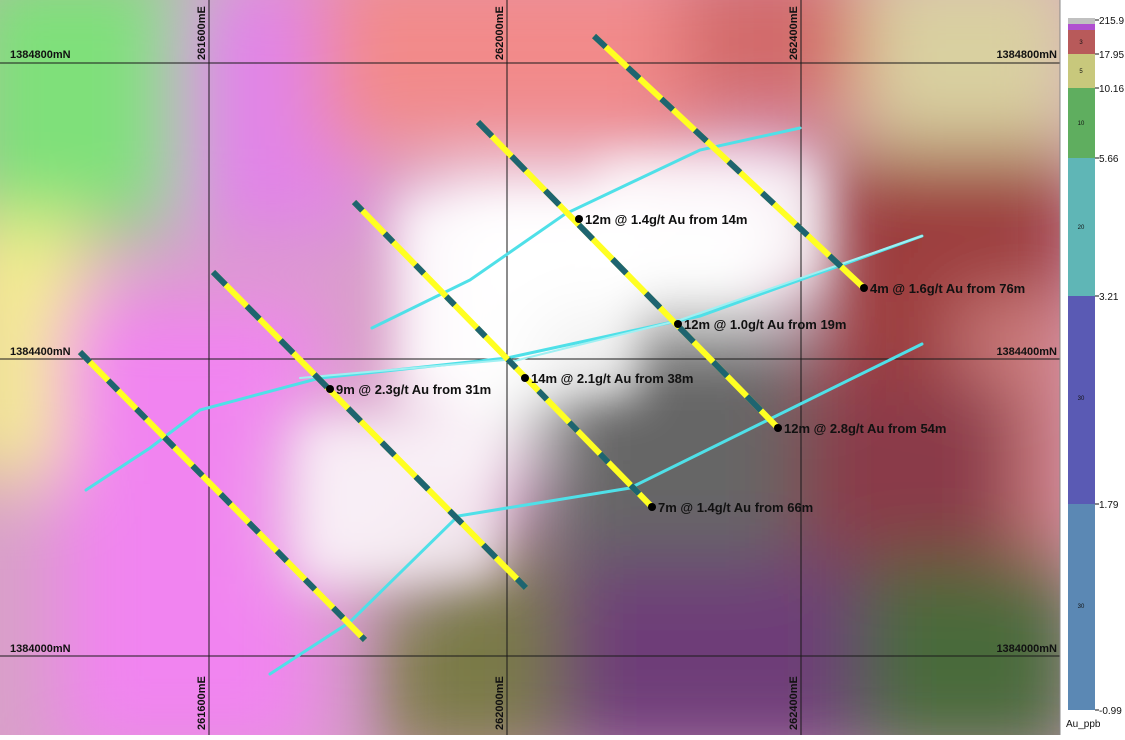 This screenshot has width=1125, height=740. Describe the element at coordinates (612, 378) in the screenshot. I see `intercept-label-4: 14m @ 2.1g/t Au from 38m` at that location.